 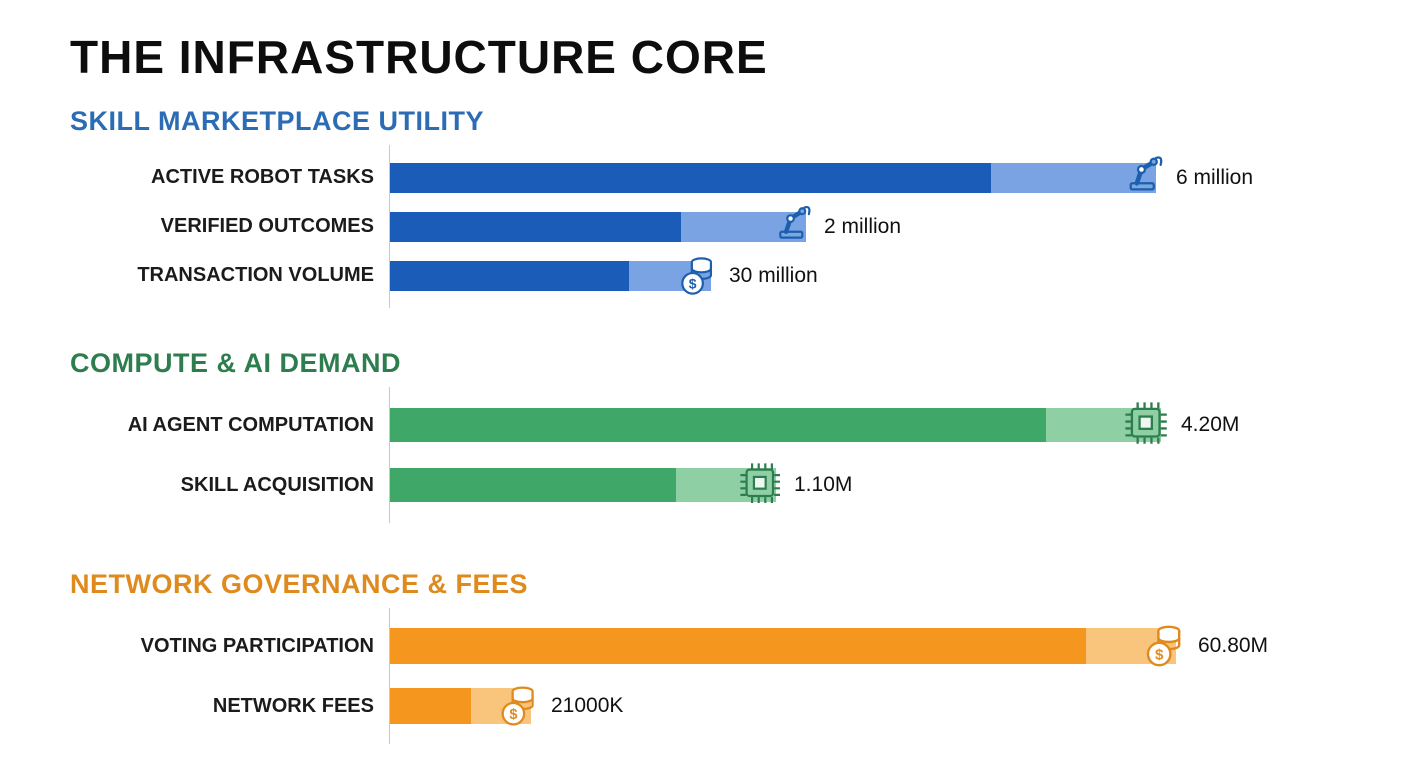 I want to click on section-heading: SKILL MARKETPLACE UTILITY, so click(x=277, y=121).